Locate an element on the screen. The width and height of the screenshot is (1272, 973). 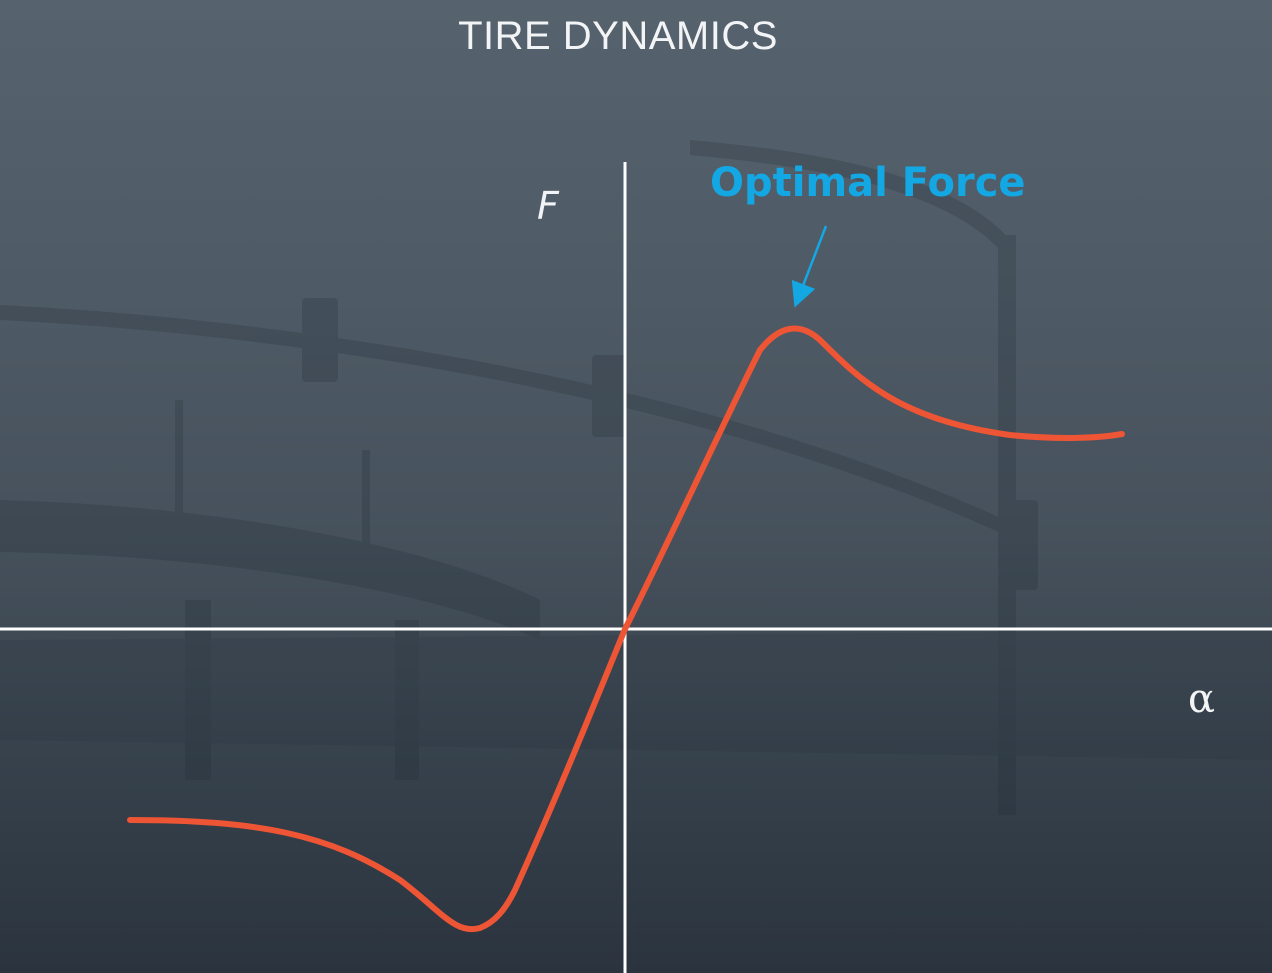
slide-title: TIRE DYNAMICS is located at coordinates (618, 36).